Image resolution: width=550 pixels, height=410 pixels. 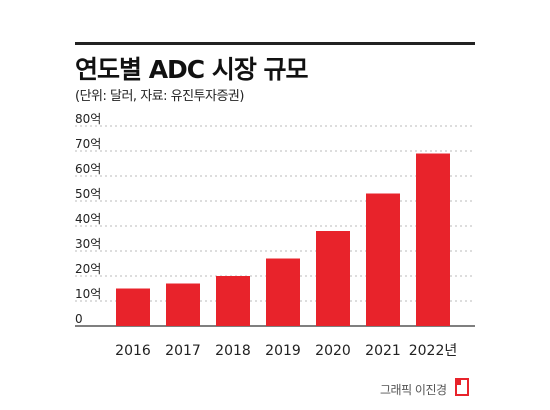 What do you see at coordinates (88, 144) in the screenshot?
I see `y-tick-label: 70억` at bounding box center [88, 144].